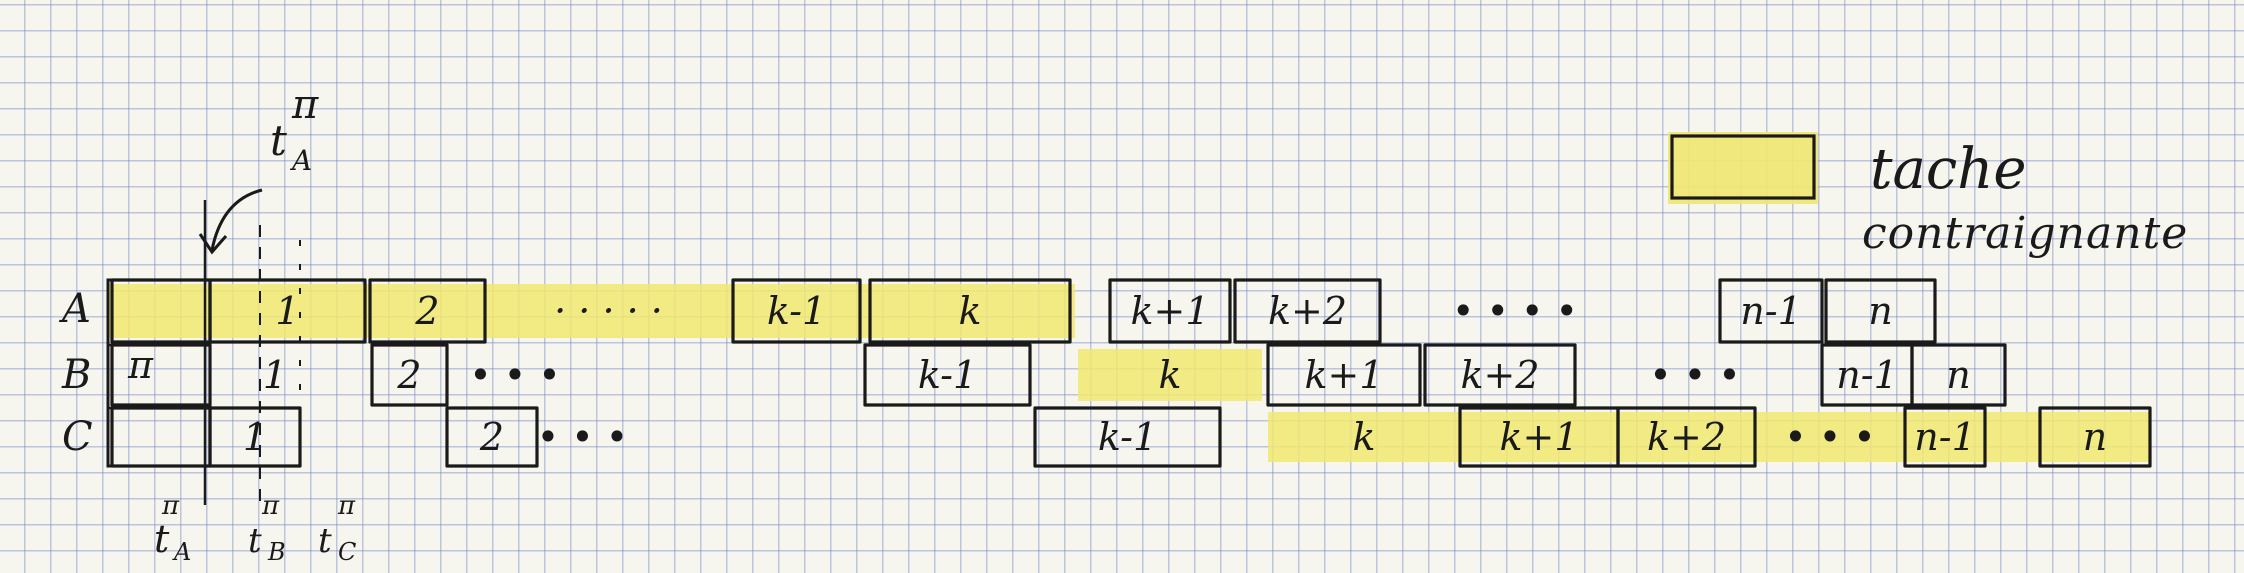 The image size is (2244, 573). I want to click on task-label-b-7: k+2, so click(1499, 375).